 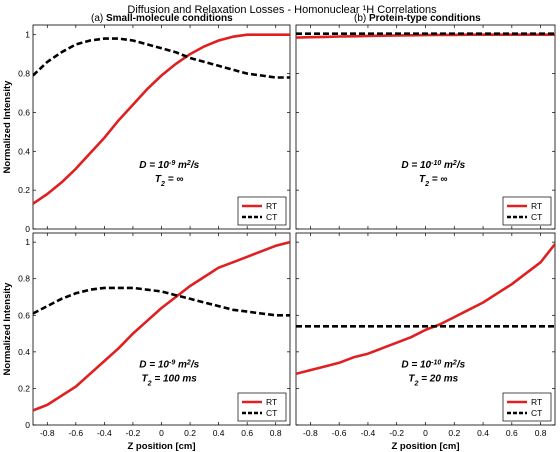 What do you see at coordinates (433, 380) in the screenshot?
I see `annotation-line: T2 = 20 ms` at bounding box center [433, 380].